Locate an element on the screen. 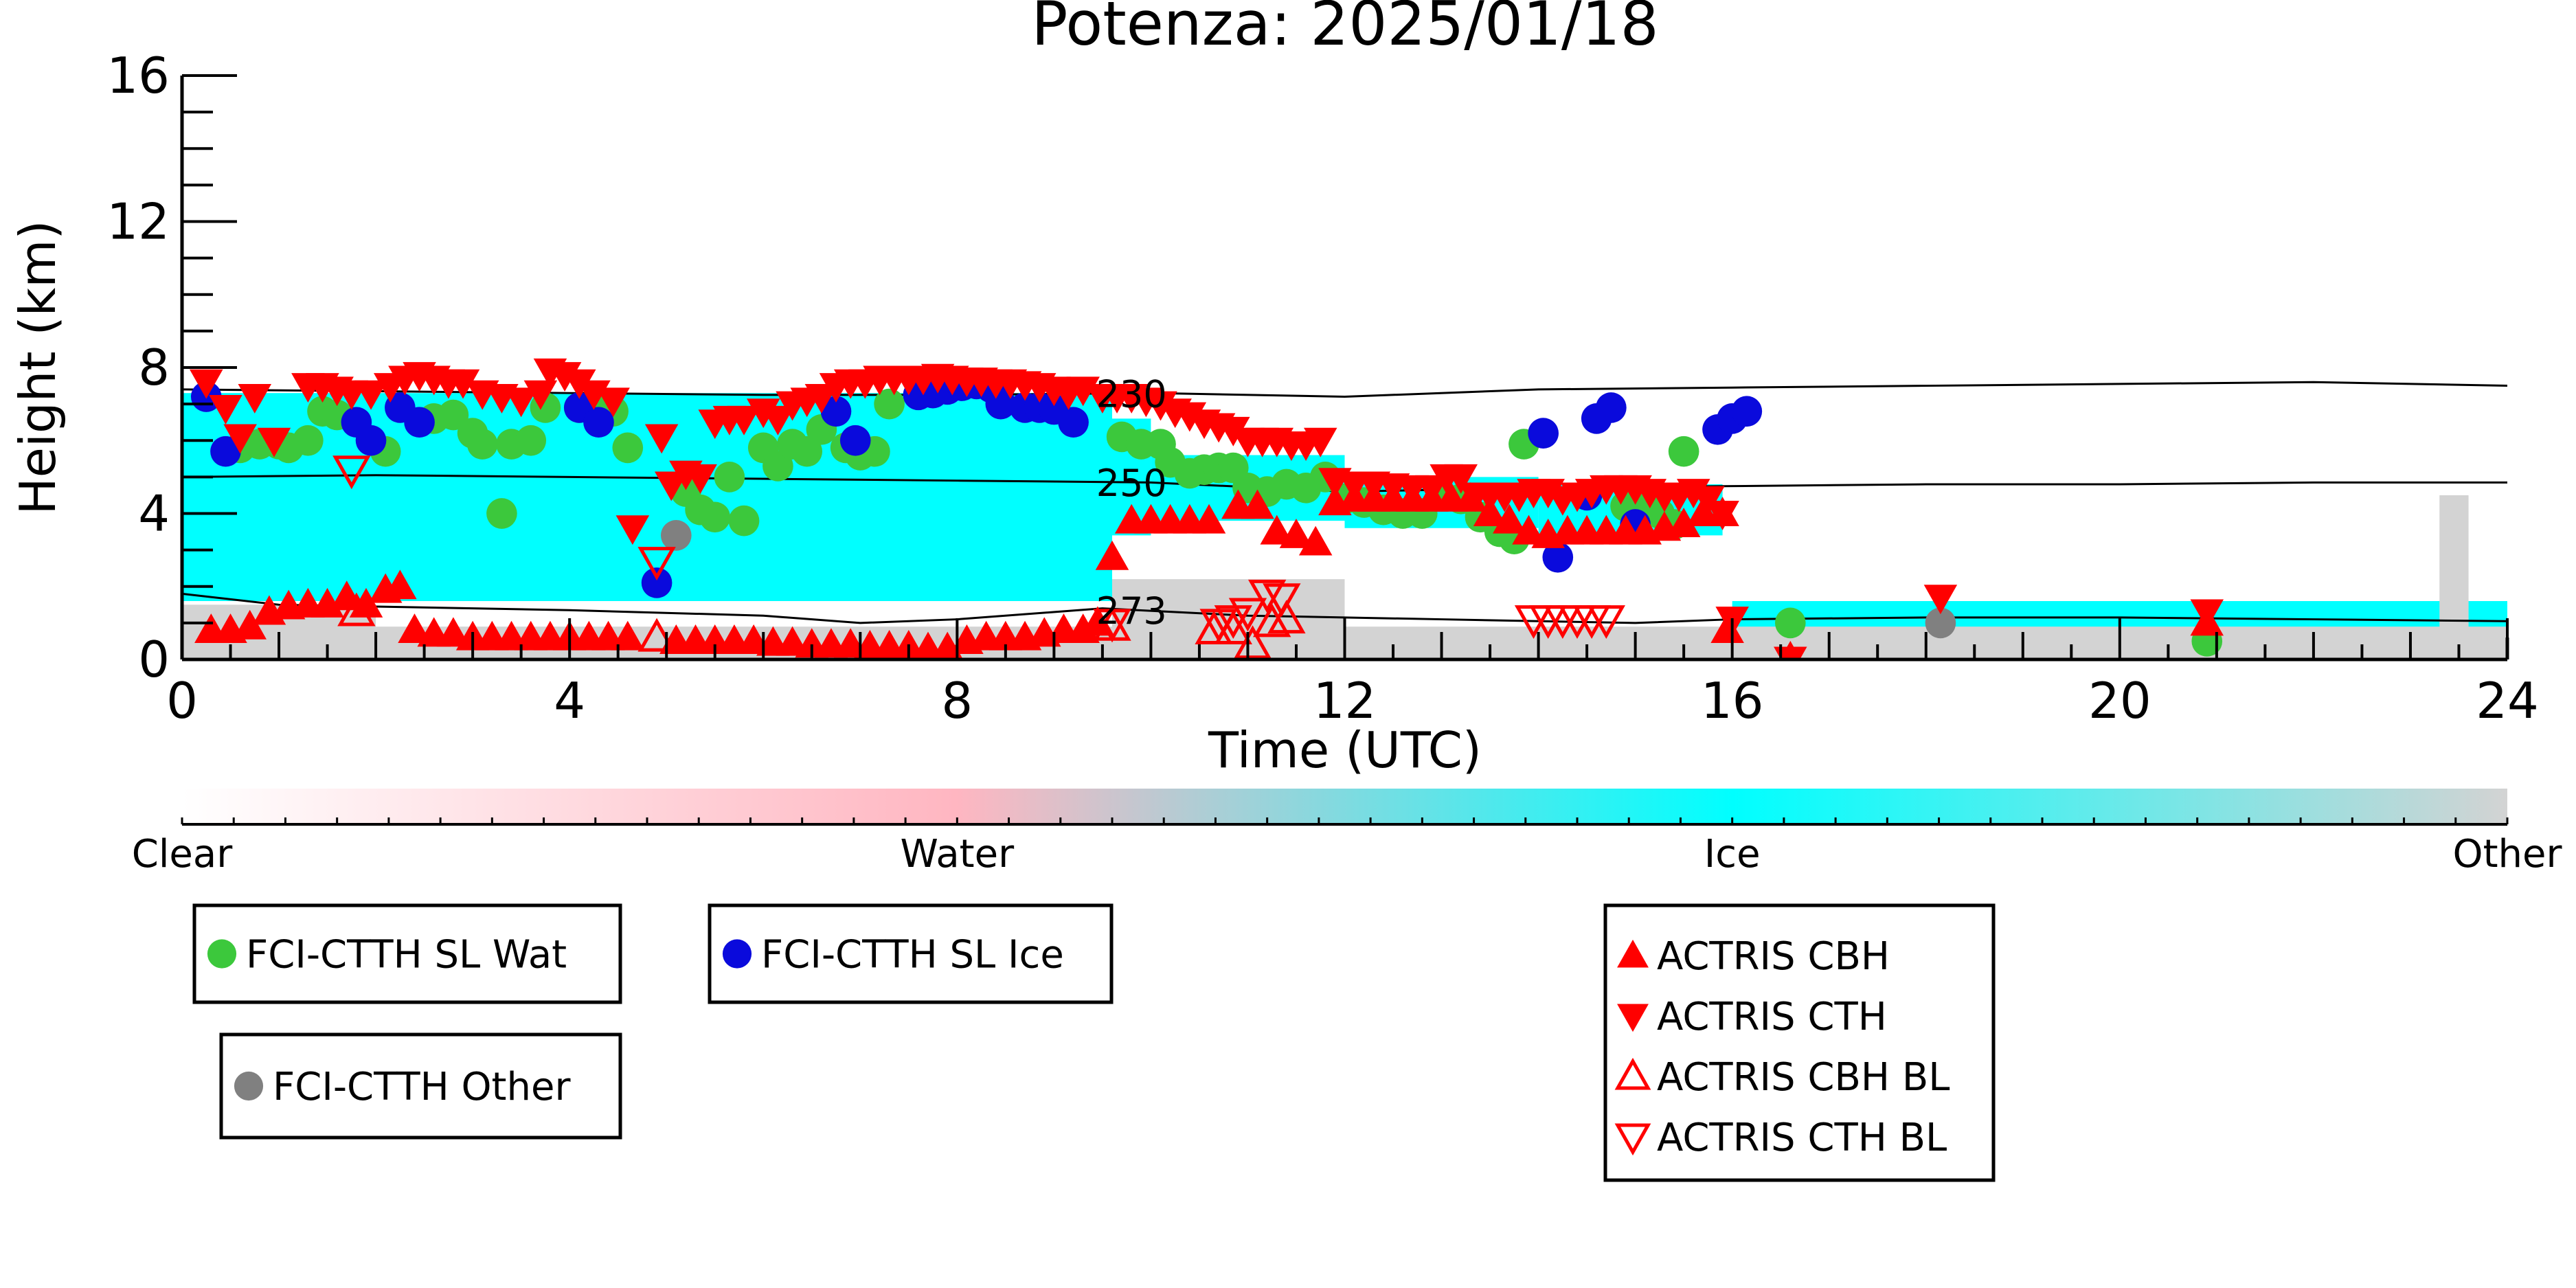 The height and width of the screenshot is (1288, 2576). legend-label: ACTRIS CTH BL is located at coordinates (1802, 1138).